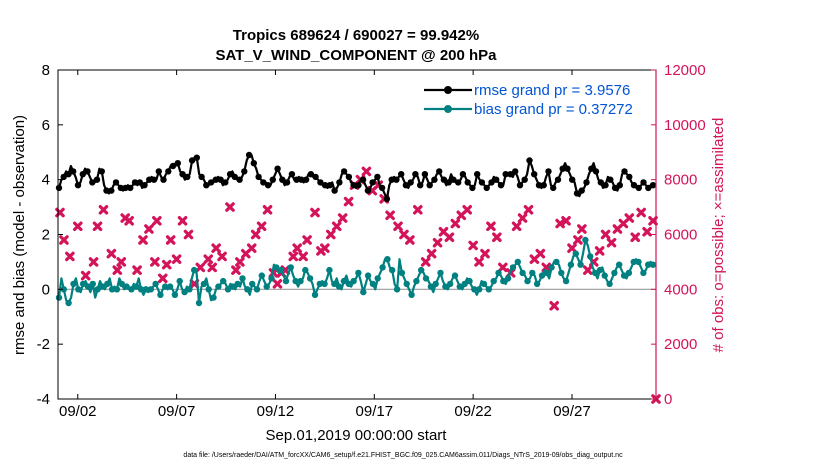  What do you see at coordinates (356, 177) in the screenshot?
I see `rmse-series` at bounding box center [356, 177].